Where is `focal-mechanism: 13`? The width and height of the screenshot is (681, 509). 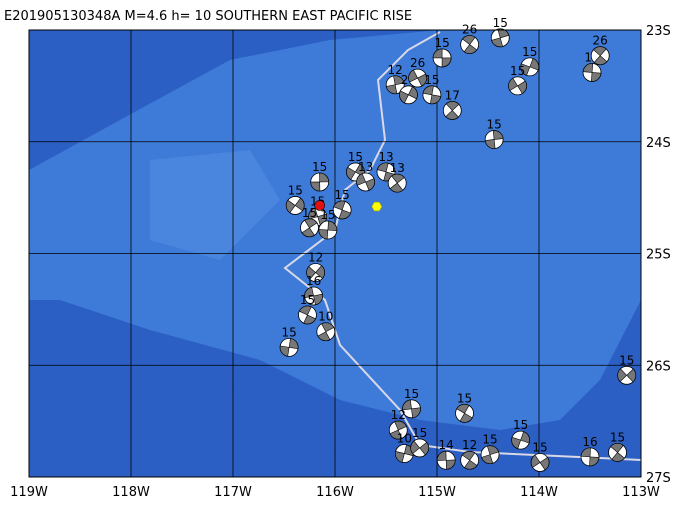
focal-mechanism: 13 is located at coordinates (397, 177).